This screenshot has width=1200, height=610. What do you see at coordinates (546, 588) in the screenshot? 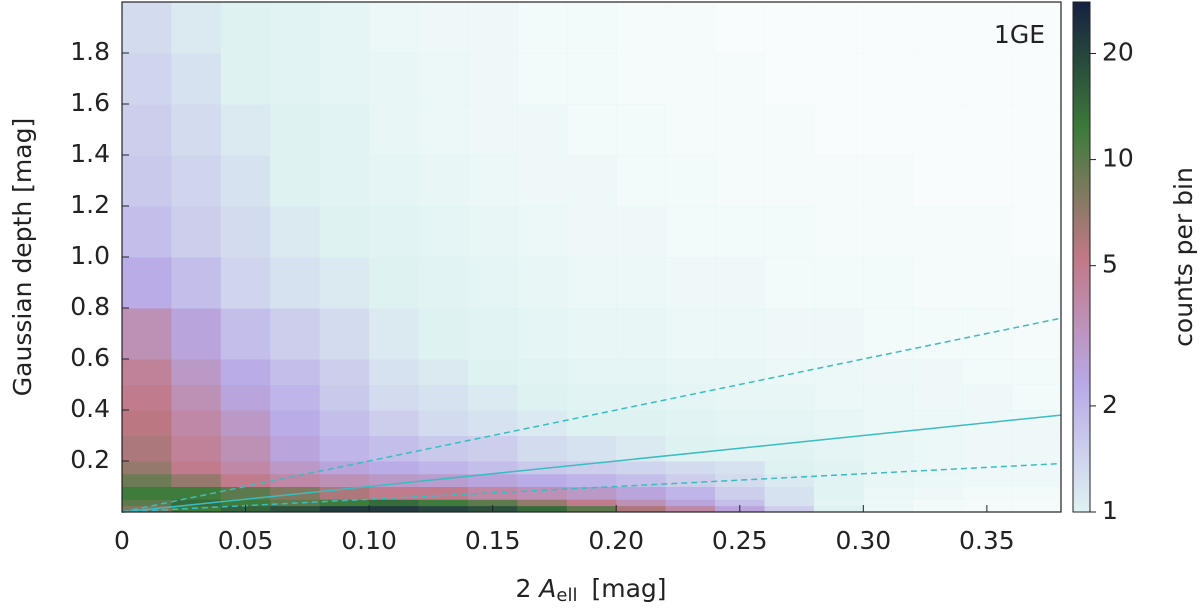
I see `x-label-part: A` at bounding box center [546, 588].